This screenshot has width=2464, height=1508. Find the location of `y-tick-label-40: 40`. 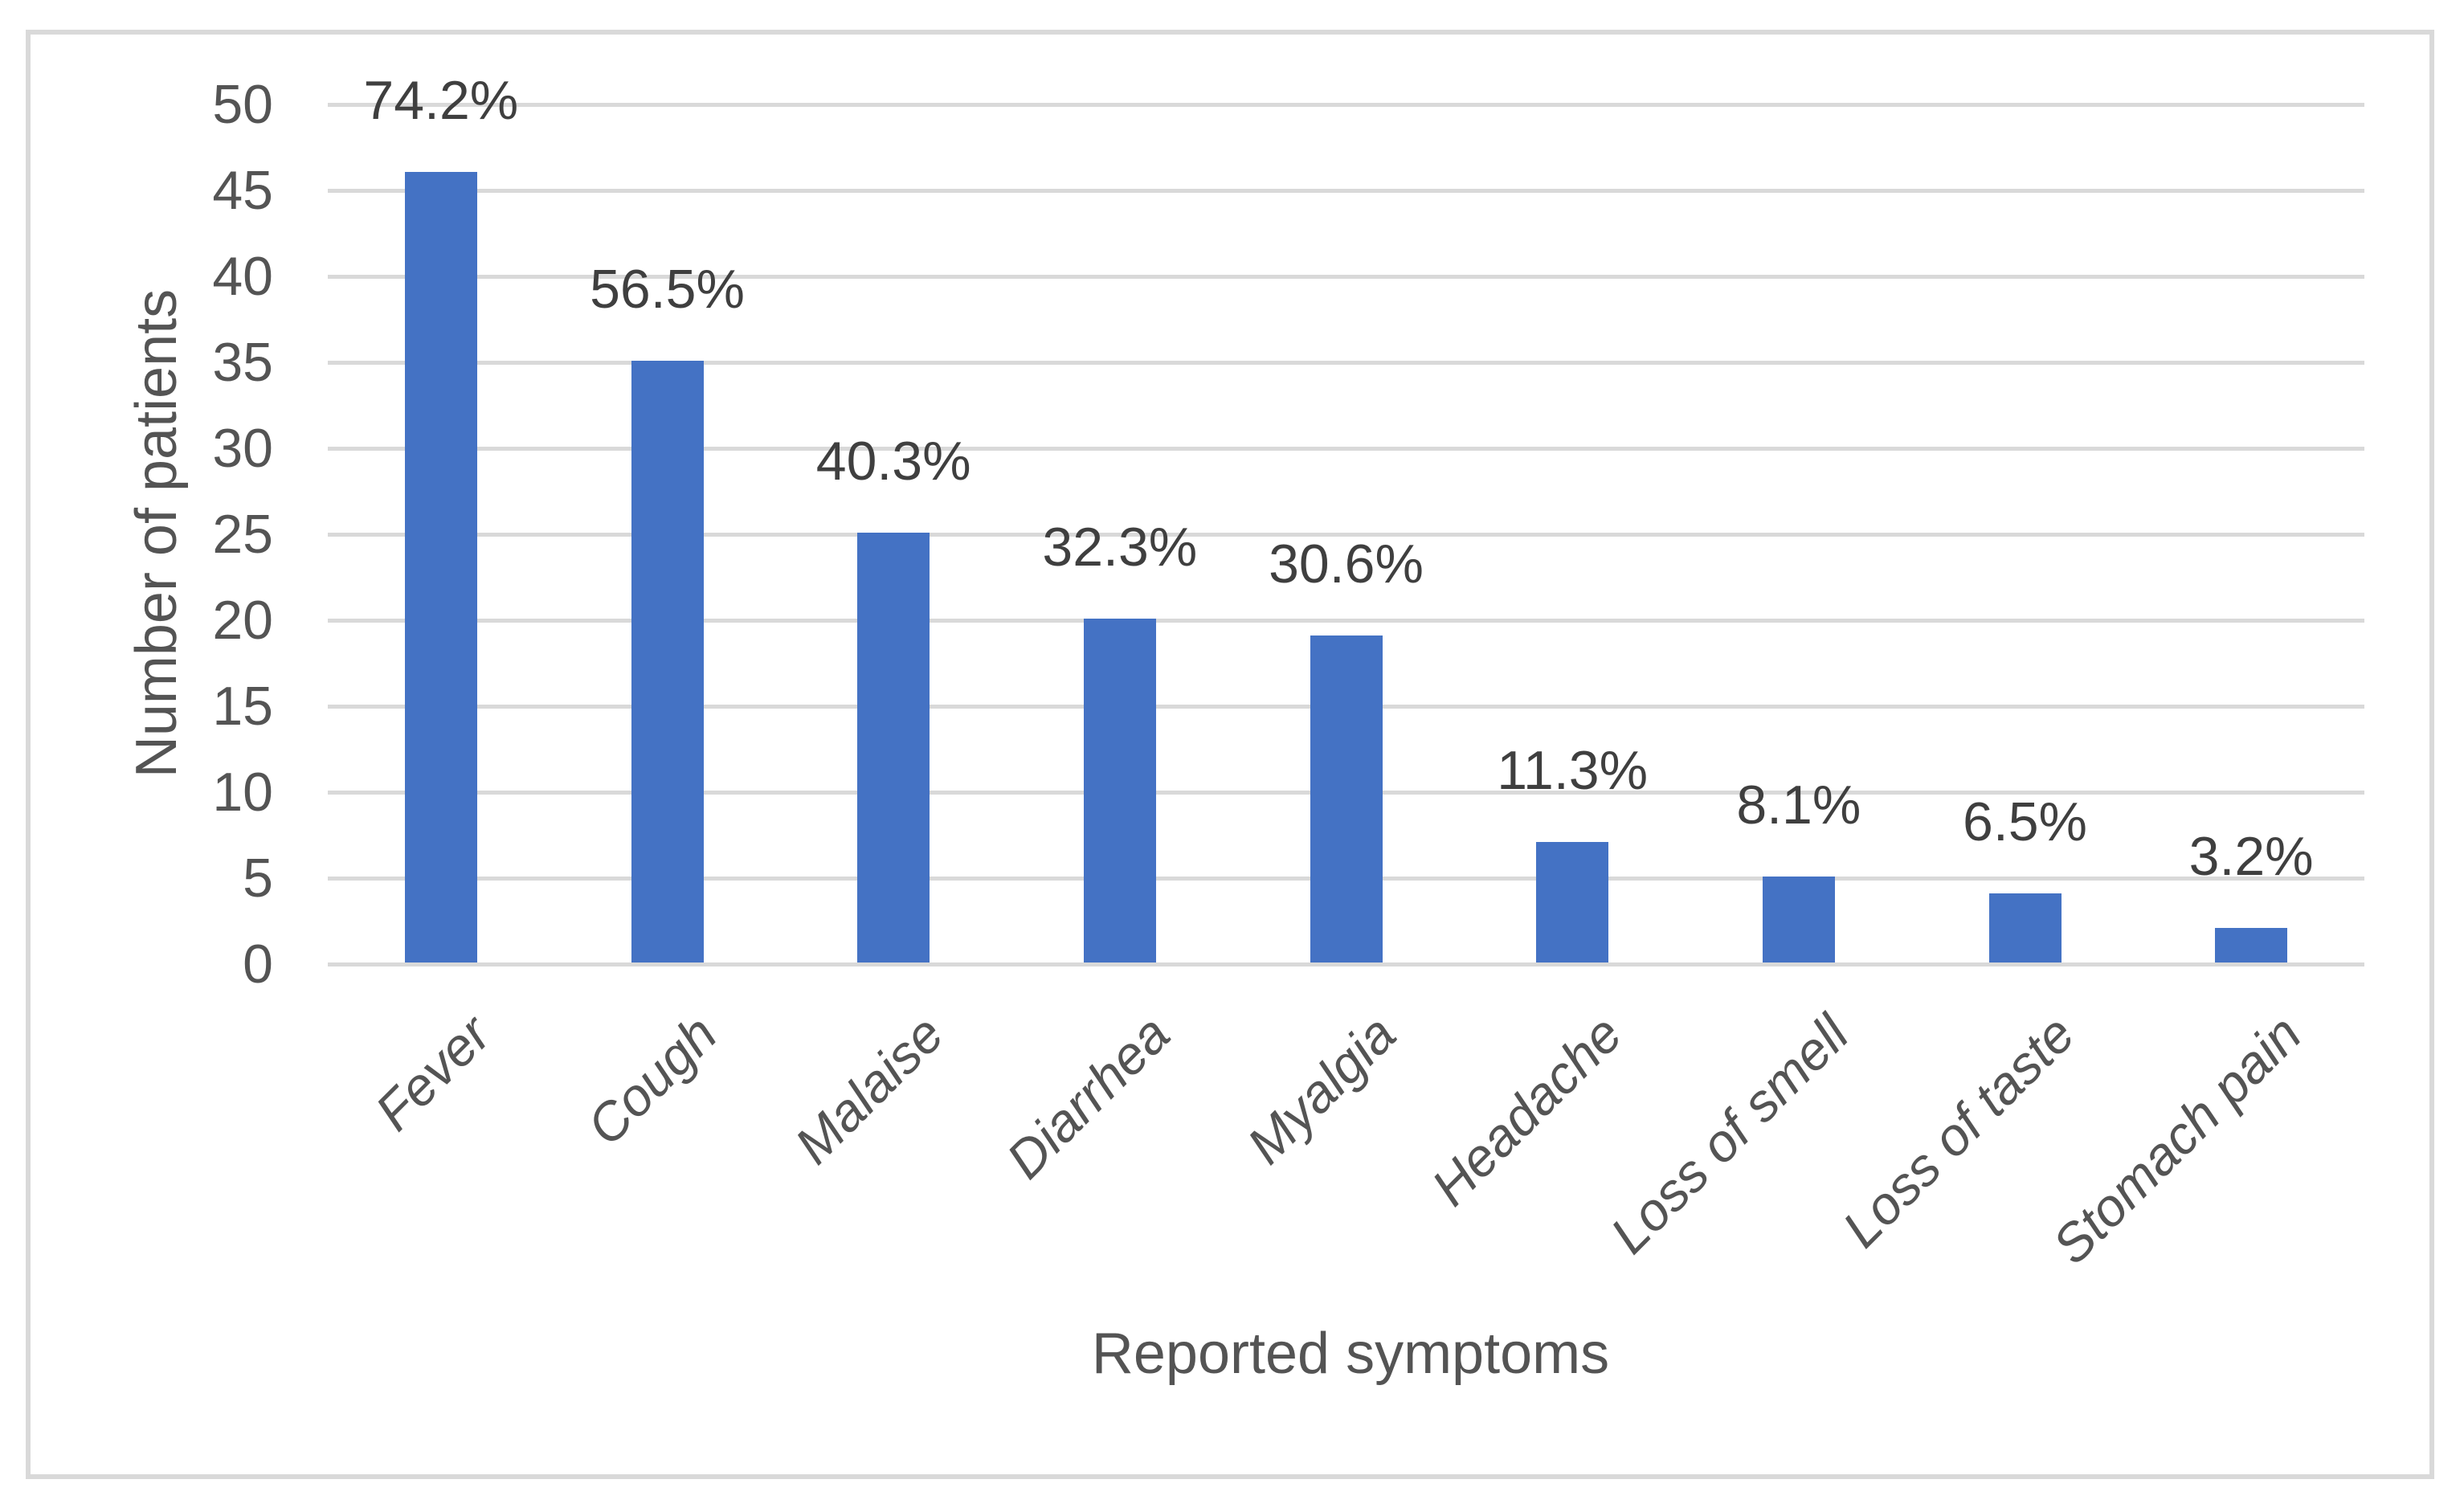

y-tick-label-40: 40 is located at coordinates (243, 276).